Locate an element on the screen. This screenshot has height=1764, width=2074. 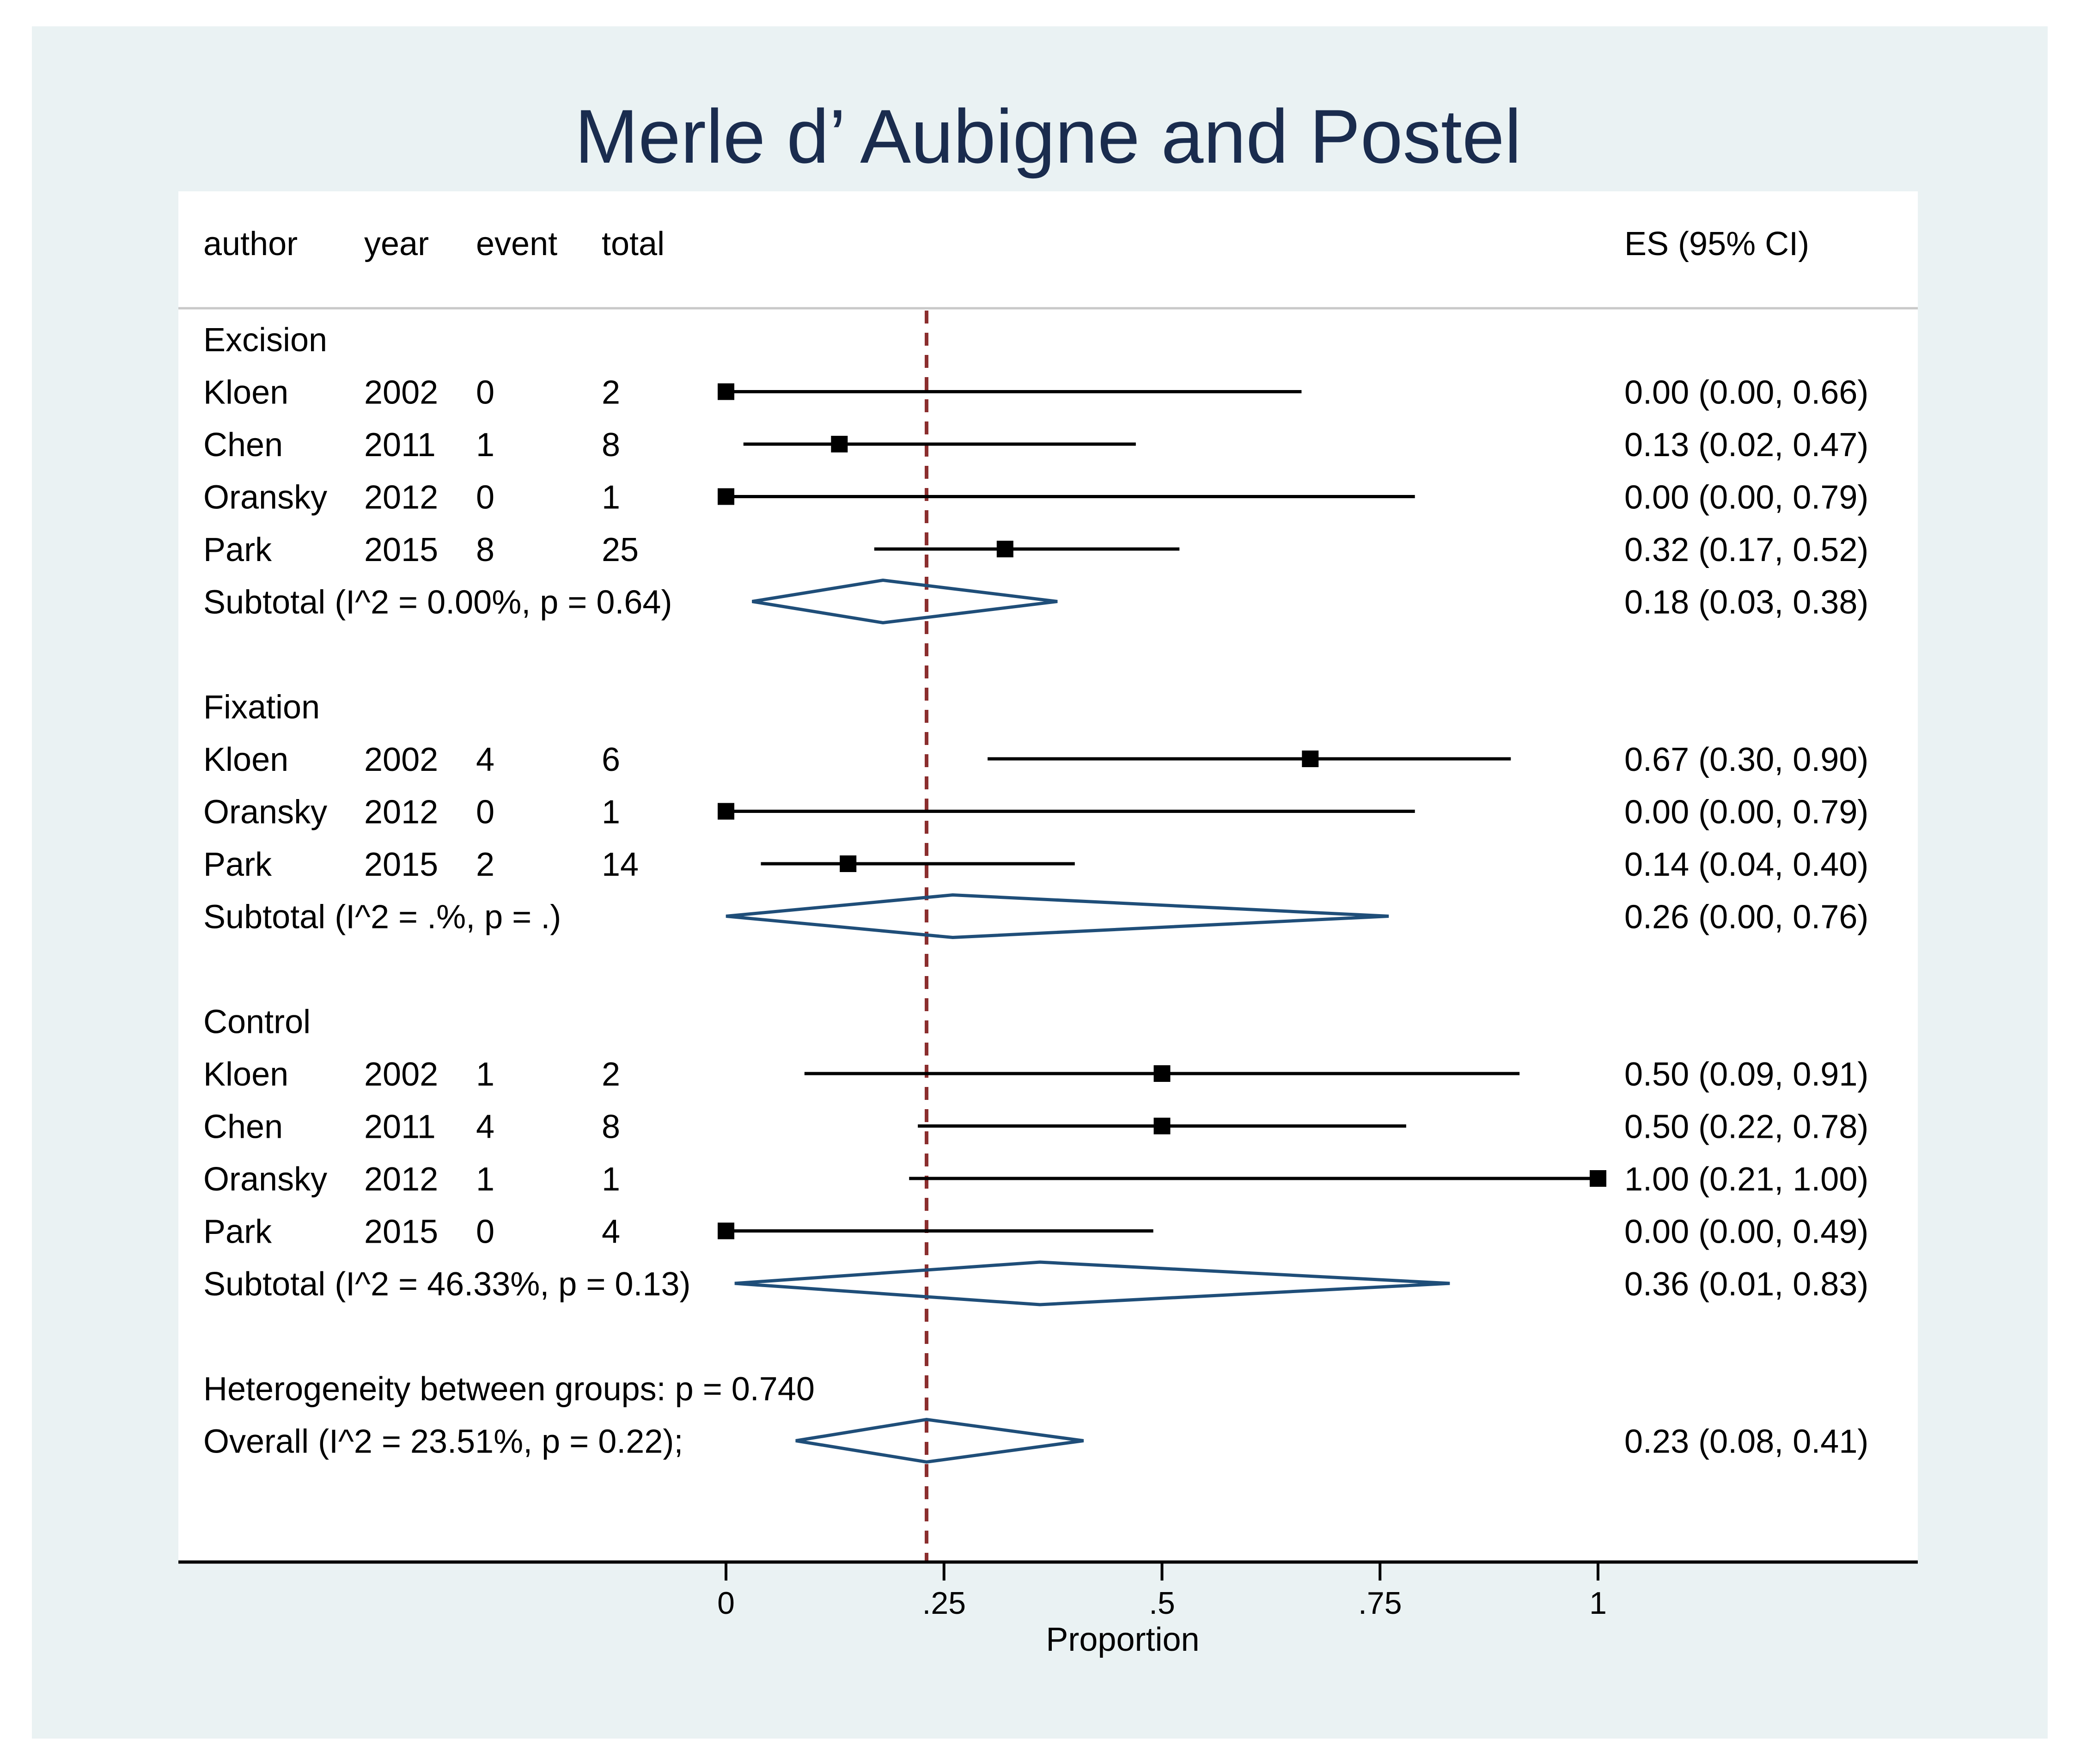
study-es-control-park: 0.00 (0.00, 0.49) is located at coordinates (1746, 1232).